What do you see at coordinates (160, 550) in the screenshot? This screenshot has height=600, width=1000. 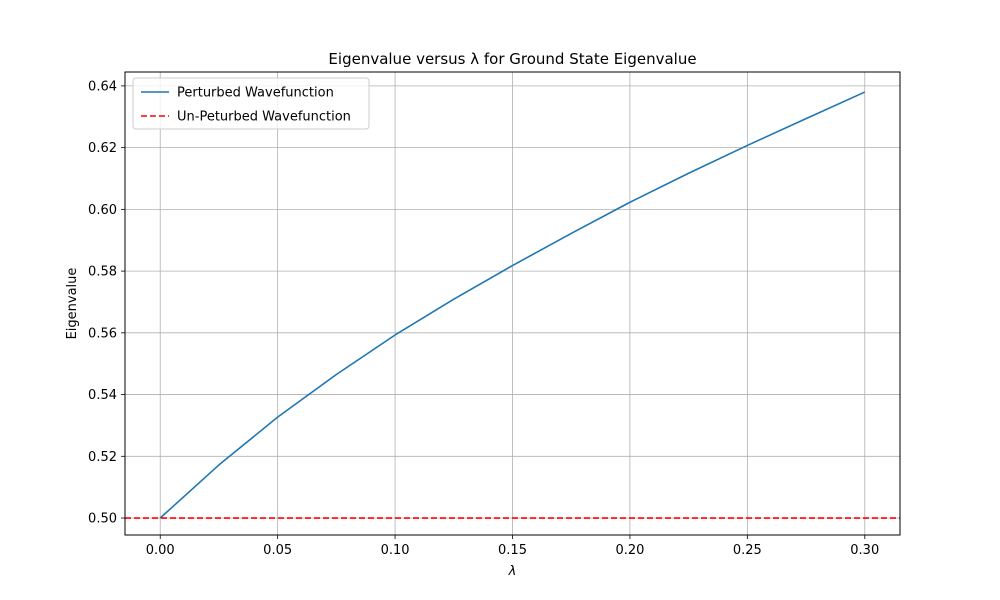 I see `x-tick-label: 0.00` at bounding box center [160, 550].